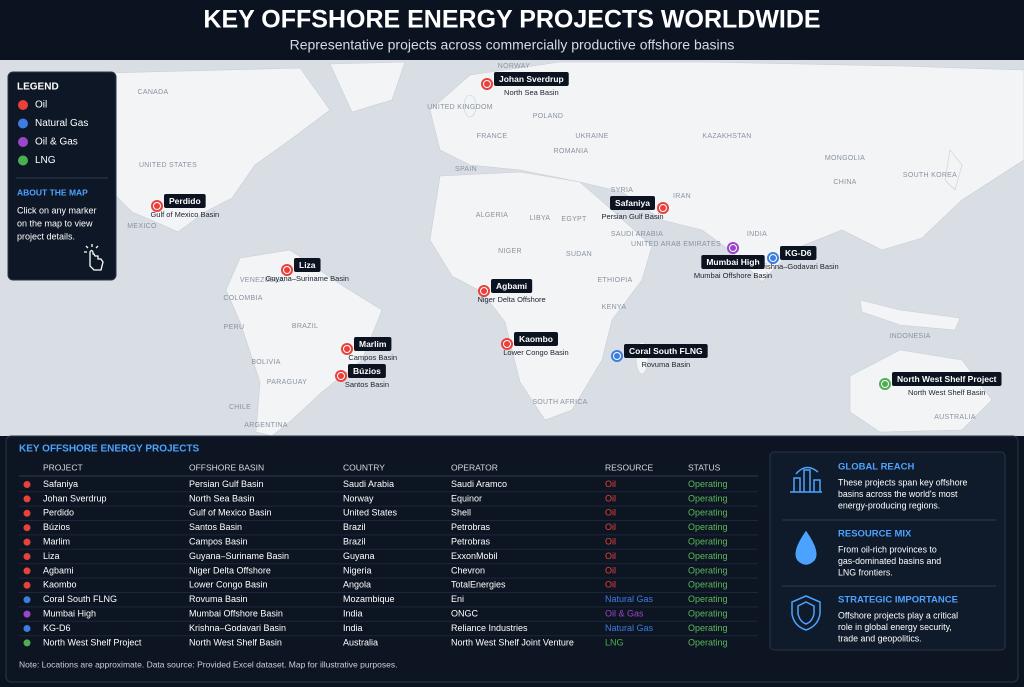 Image resolution: width=1024 pixels, height=687 pixels. I want to click on marker-name: Liza, so click(307, 265).